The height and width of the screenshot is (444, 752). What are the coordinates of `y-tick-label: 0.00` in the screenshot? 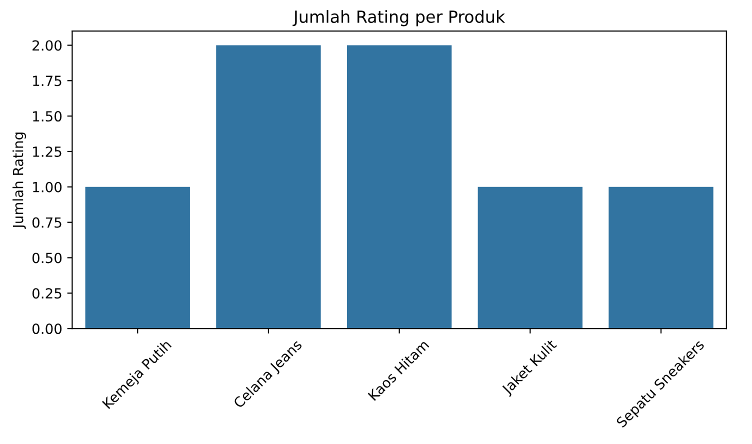 It's located at (47, 329).